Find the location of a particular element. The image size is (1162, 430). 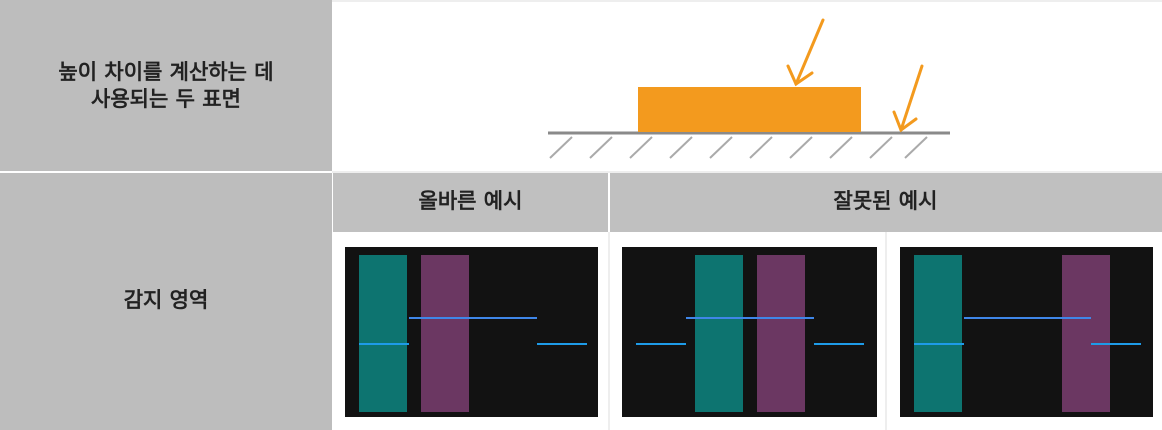

row-label: 감지 영역 is located at coordinates (166, 300).